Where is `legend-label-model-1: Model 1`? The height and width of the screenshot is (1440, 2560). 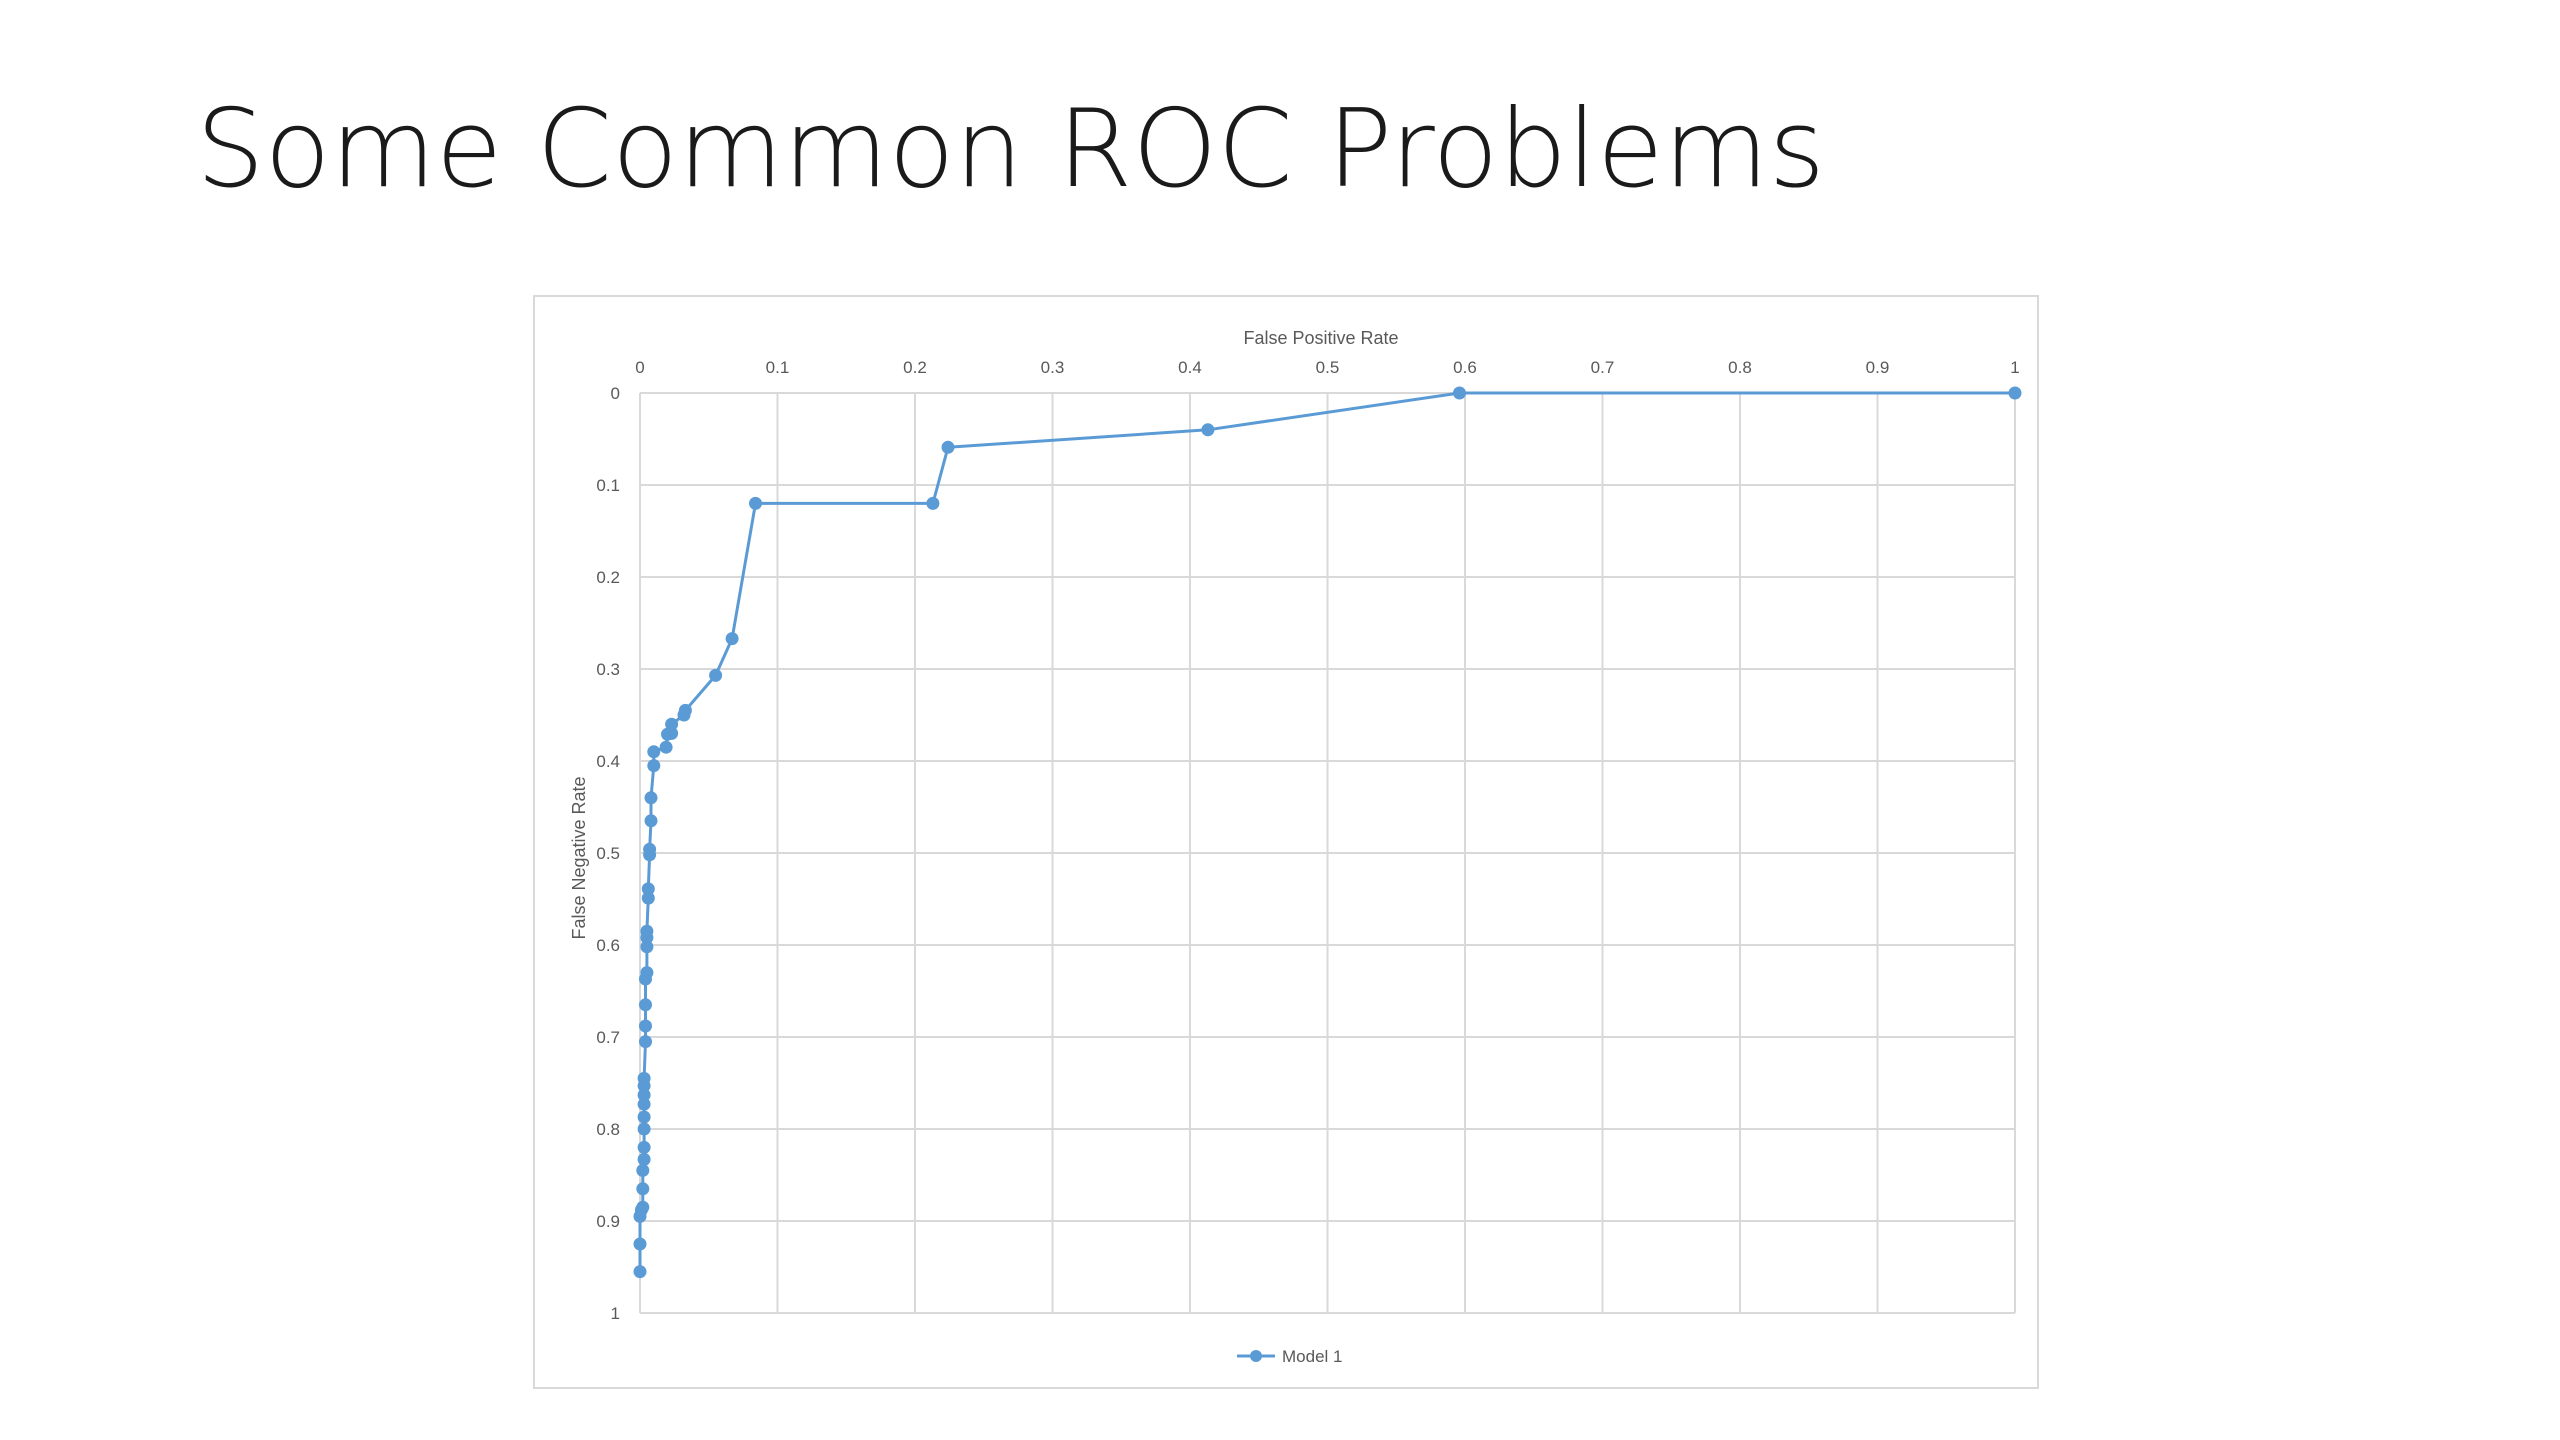 legend-label-model-1: Model 1 is located at coordinates (1312, 1356).